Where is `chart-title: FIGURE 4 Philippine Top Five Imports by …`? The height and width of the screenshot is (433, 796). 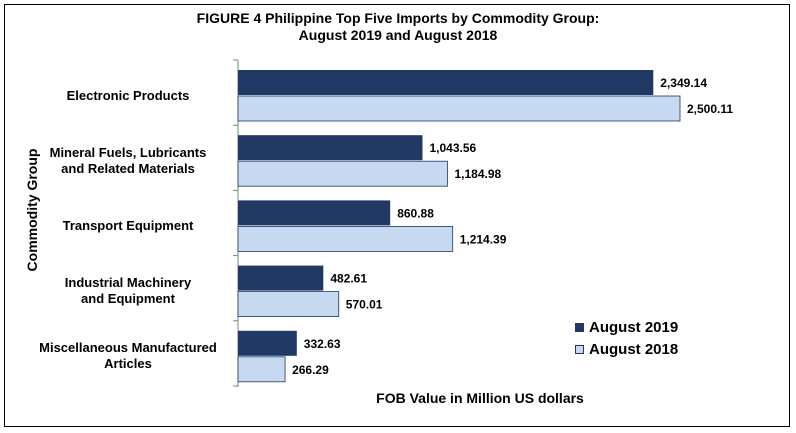
chart-title: FIGURE 4 Philippine Top Five Imports by … is located at coordinates (398, 18).